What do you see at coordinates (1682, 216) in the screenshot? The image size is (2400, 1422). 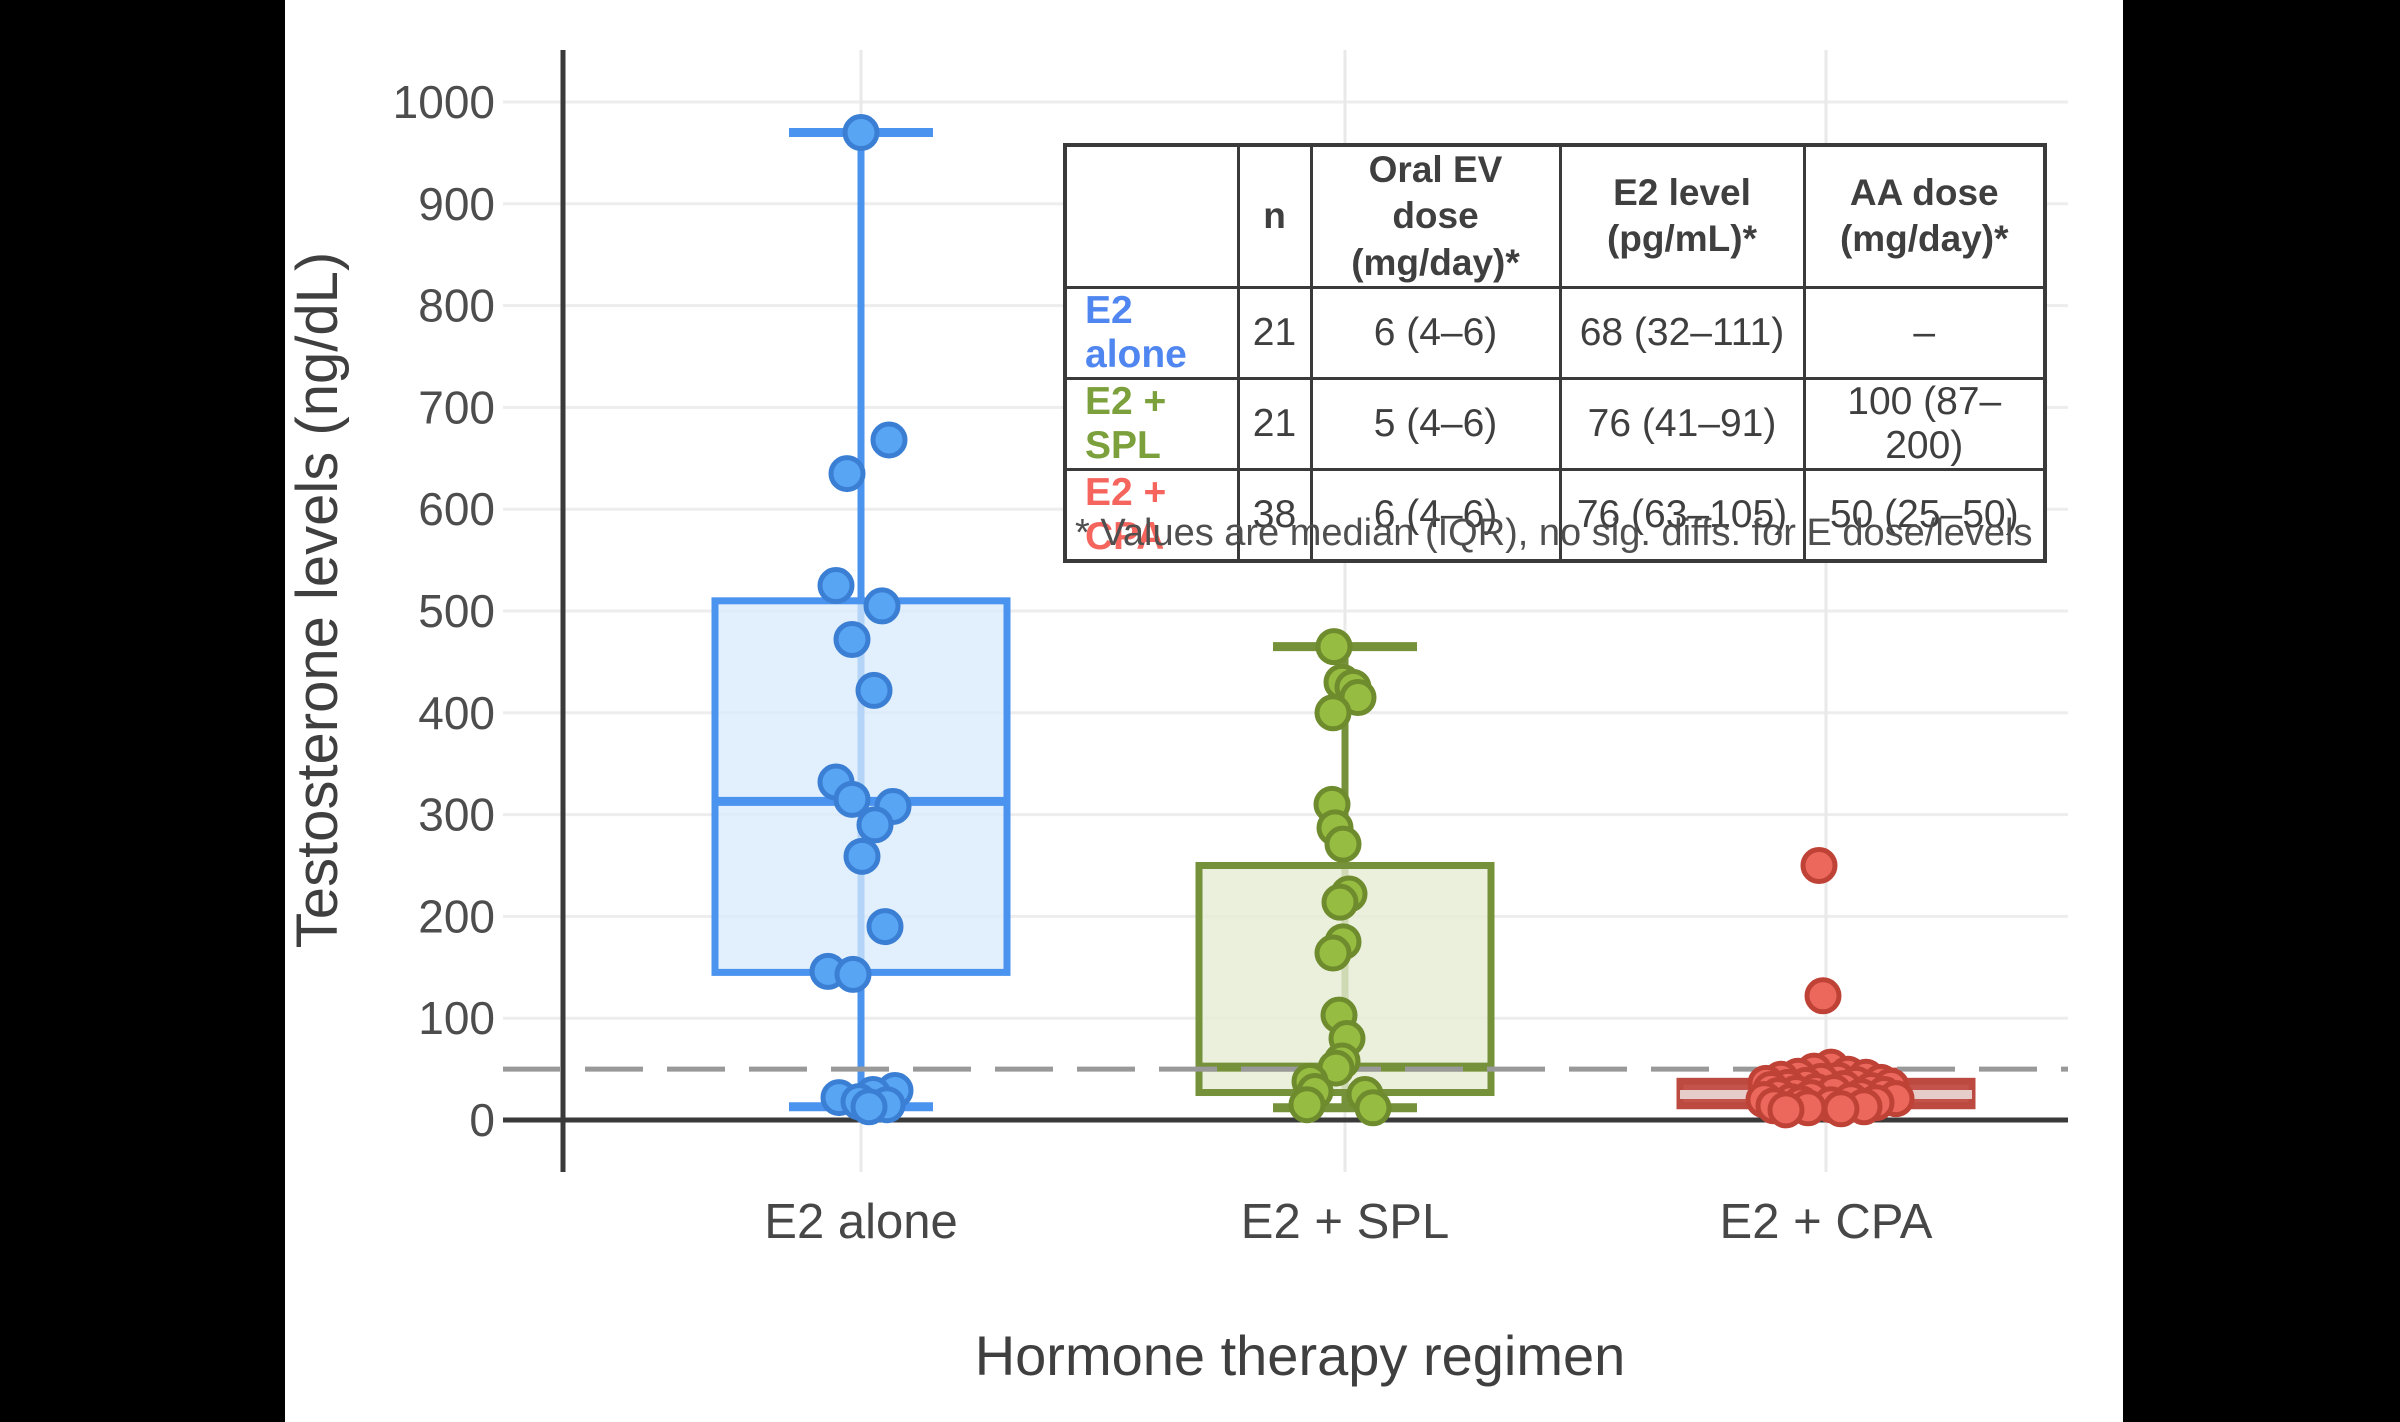 I see `table-header-e2-level: E2 level (pg/mL)*` at bounding box center [1682, 216].